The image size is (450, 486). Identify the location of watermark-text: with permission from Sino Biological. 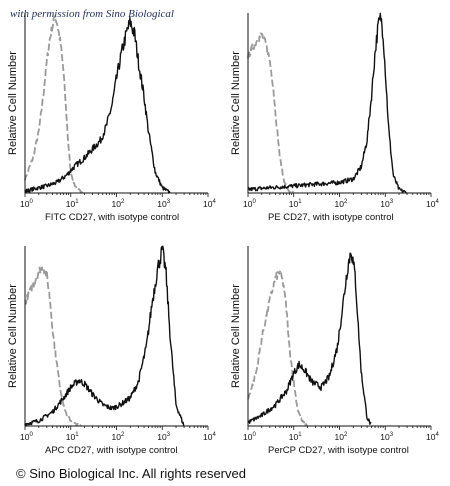
(92, 14).